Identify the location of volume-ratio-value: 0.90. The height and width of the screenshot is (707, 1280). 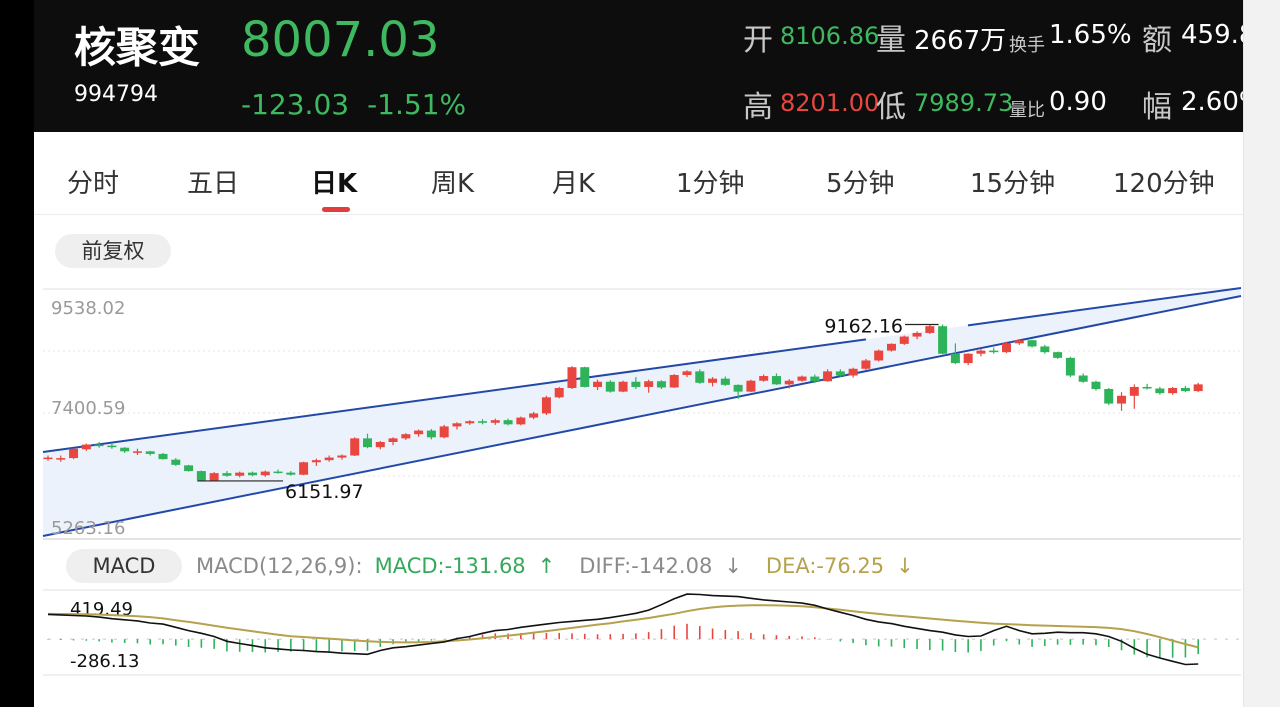
(1078, 102).